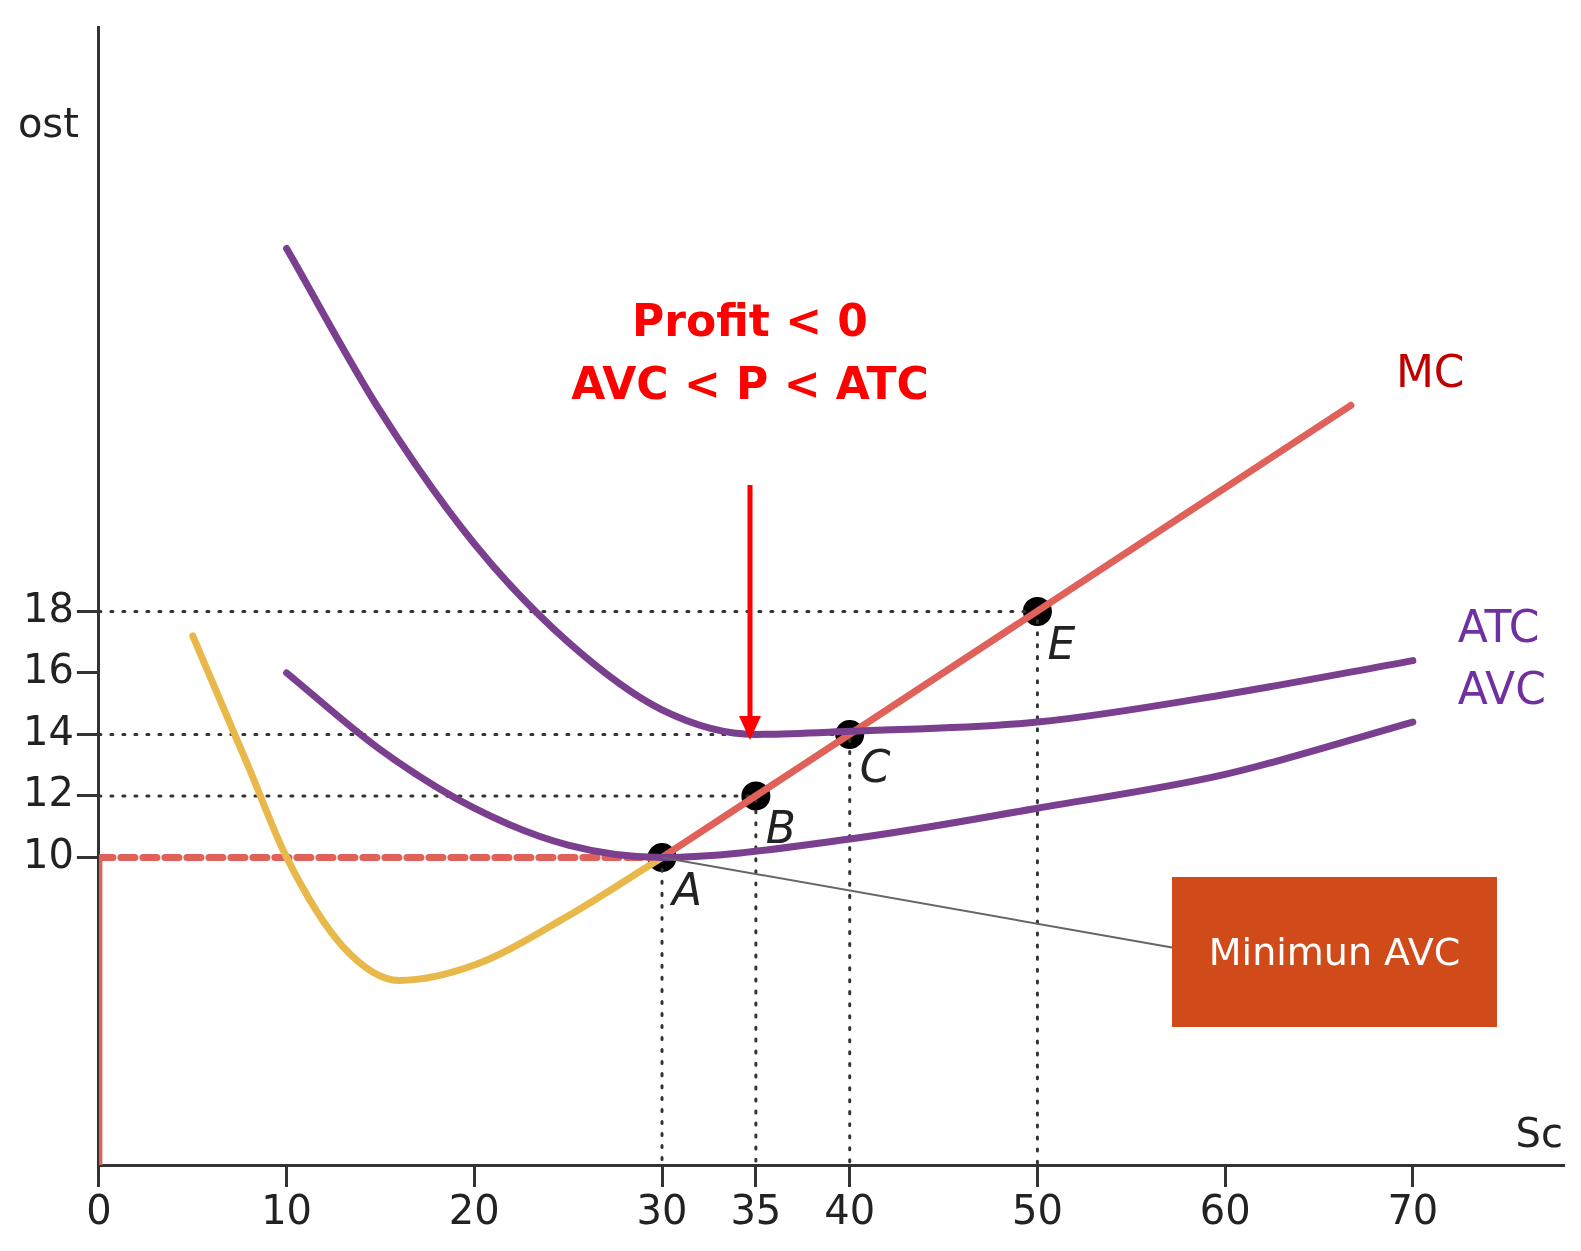  I want to click on y-tick-label: 12, so click(48, 792).